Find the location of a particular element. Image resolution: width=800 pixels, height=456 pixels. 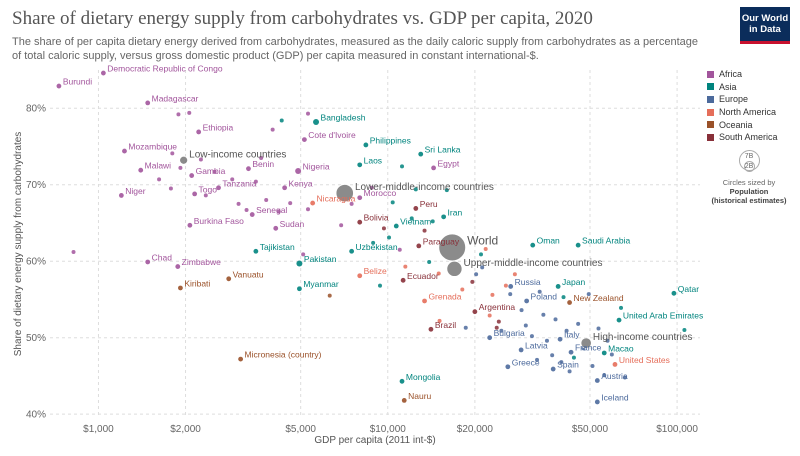

point-label: Bolivia is located at coordinates (376, 218).